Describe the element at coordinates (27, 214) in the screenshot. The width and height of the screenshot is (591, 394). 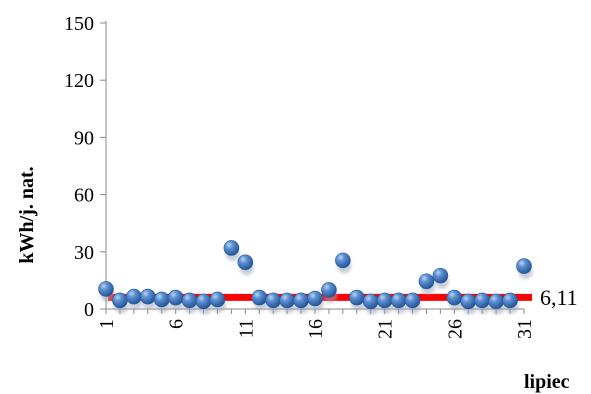
I see `y-axis-title: kWh/j. nat.` at that location.